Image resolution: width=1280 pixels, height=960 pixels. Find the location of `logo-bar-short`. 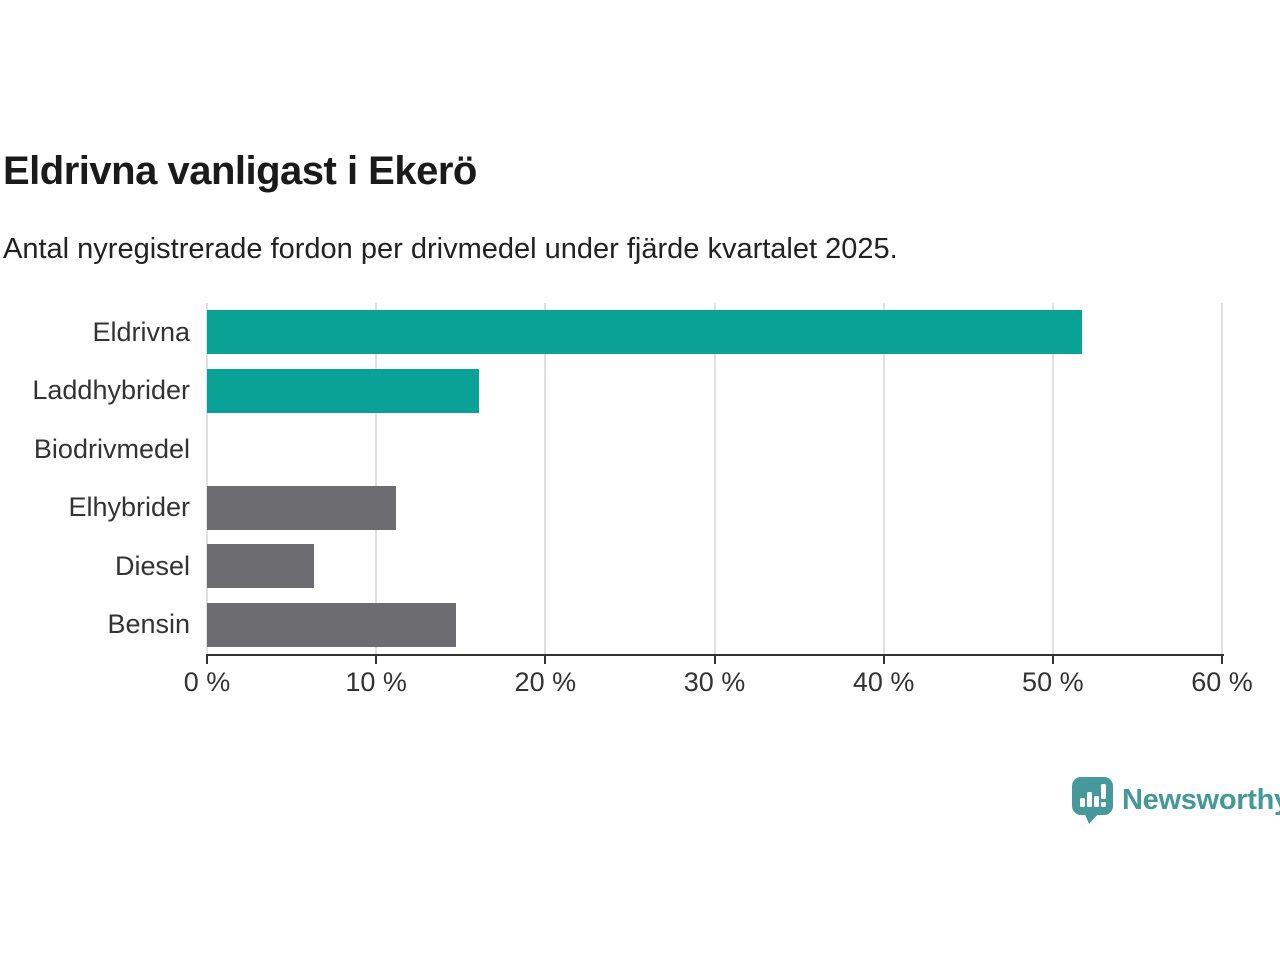

logo-bar-short is located at coordinates (1082, 802).